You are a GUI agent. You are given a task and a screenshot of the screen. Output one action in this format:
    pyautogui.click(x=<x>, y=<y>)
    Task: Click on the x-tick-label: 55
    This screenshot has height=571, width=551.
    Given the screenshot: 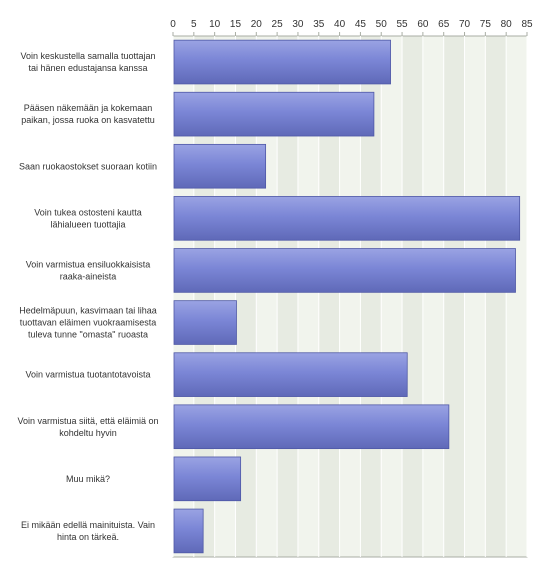 What is the action you would take?
    pyautogui.click(x=402, y=24)
    